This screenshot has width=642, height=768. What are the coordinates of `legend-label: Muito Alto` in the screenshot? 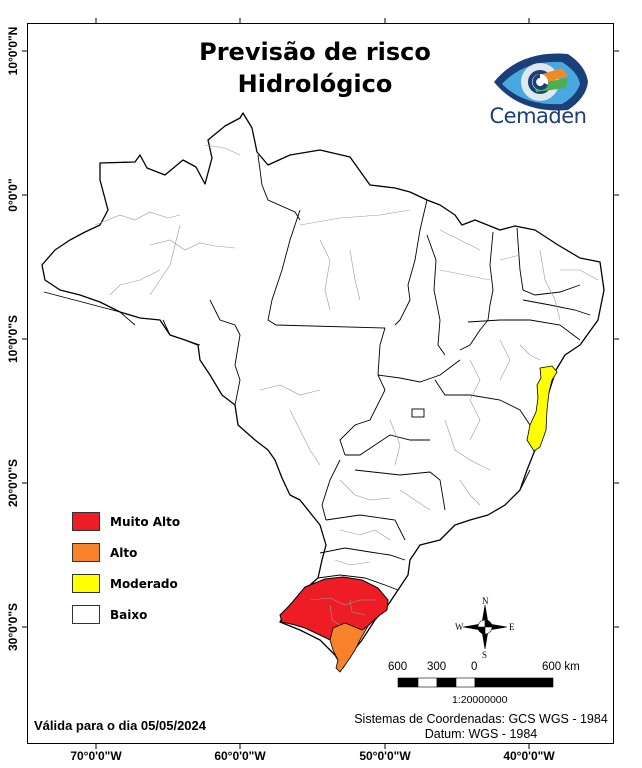 It's located at (145, 521).